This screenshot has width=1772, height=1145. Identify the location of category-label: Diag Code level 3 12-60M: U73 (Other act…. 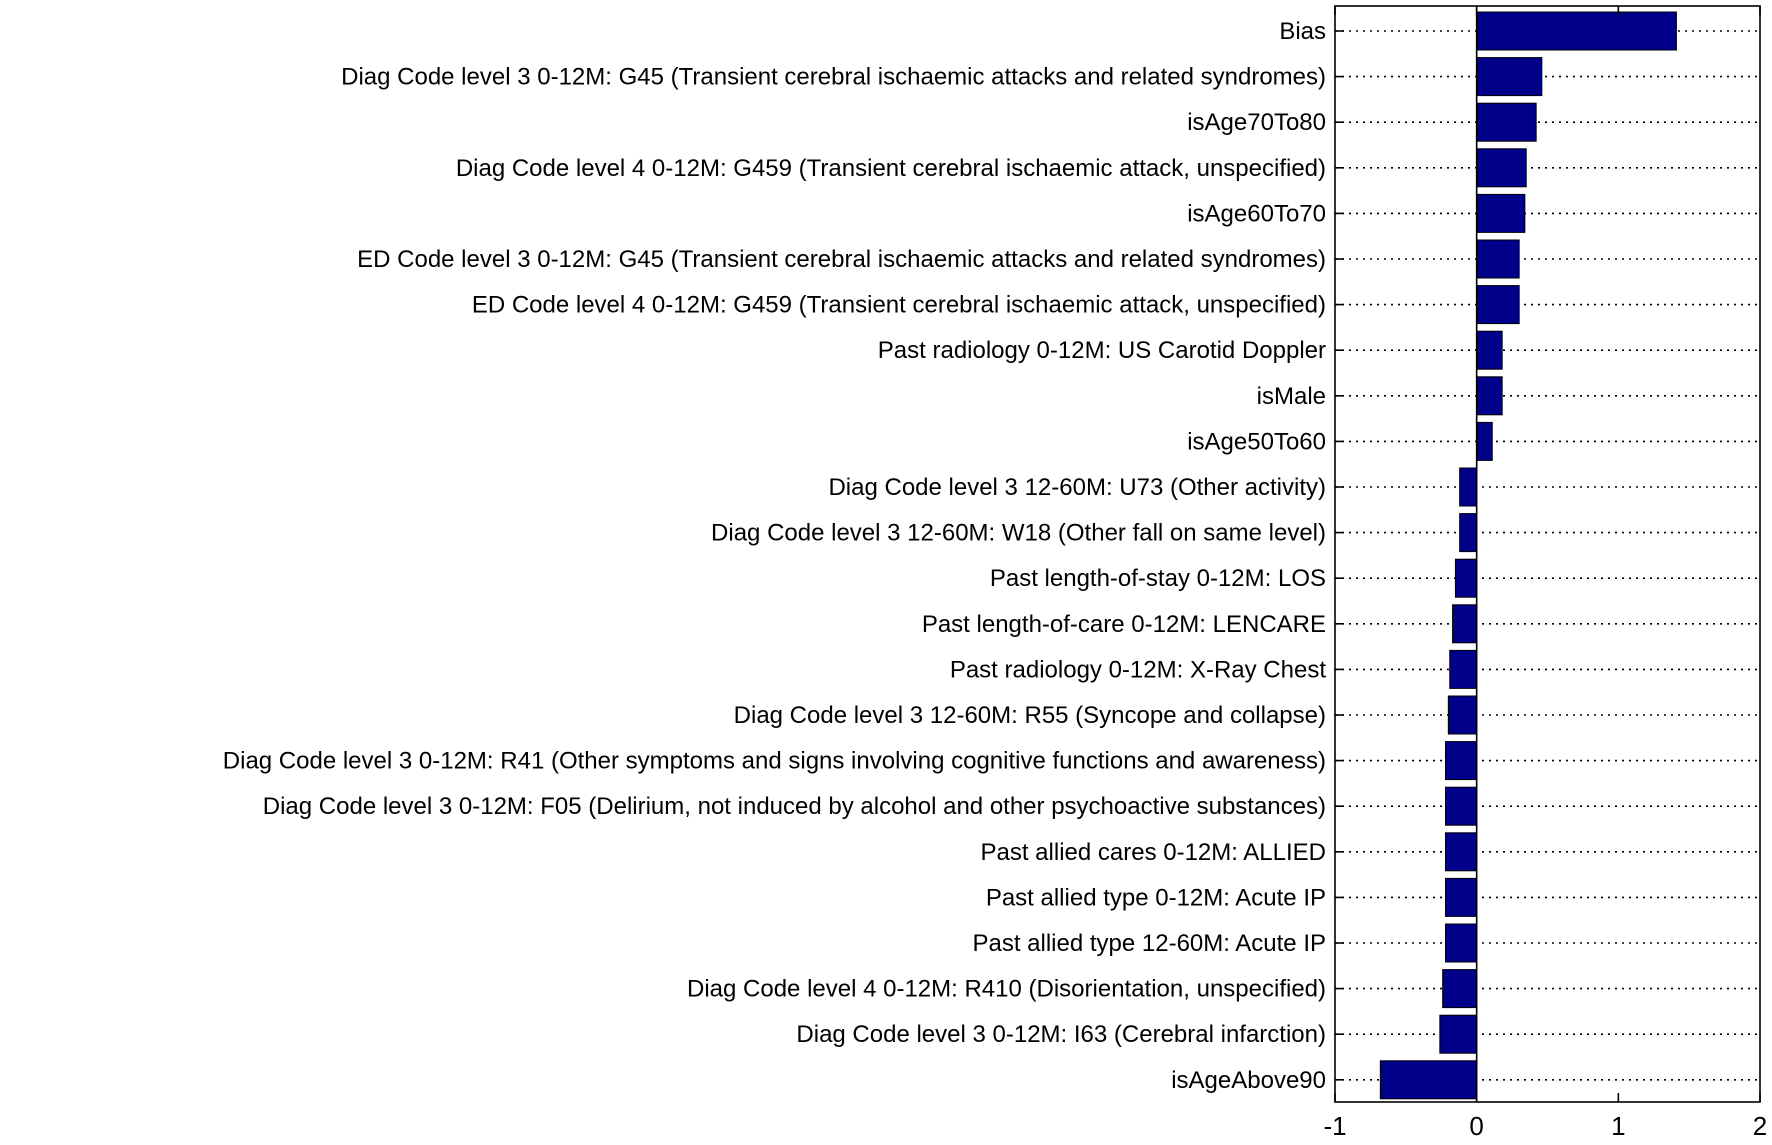
(1077, 487).